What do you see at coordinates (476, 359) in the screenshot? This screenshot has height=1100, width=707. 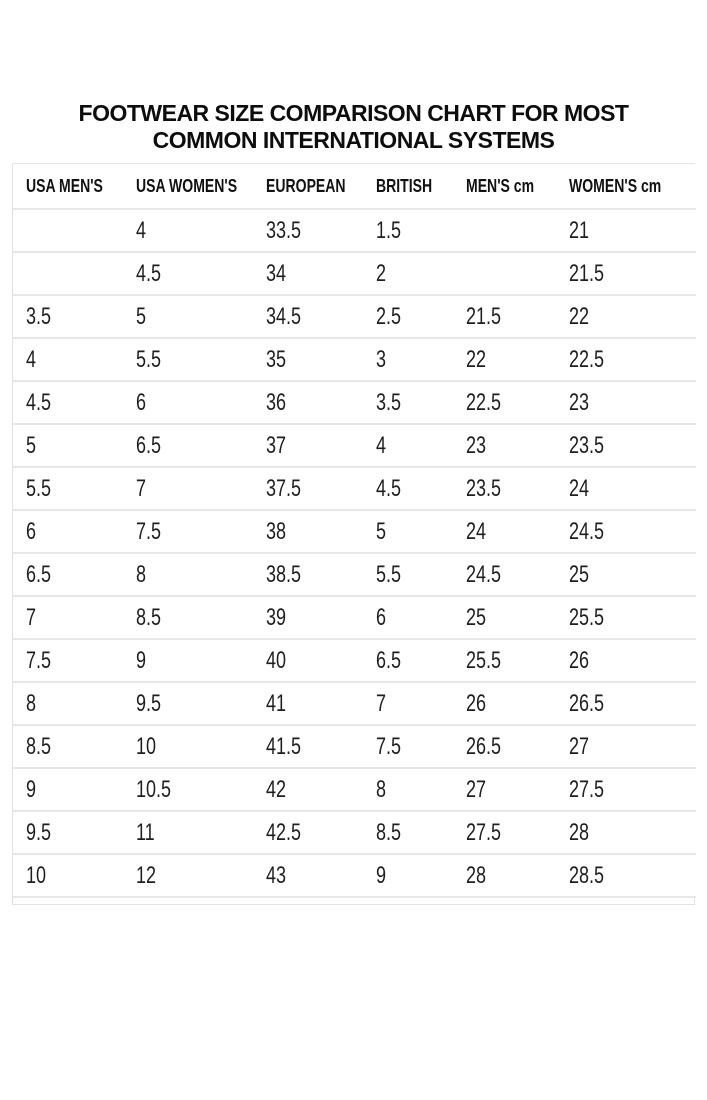 I see `table-cell-value: 22` at bounding box center [476, 359].